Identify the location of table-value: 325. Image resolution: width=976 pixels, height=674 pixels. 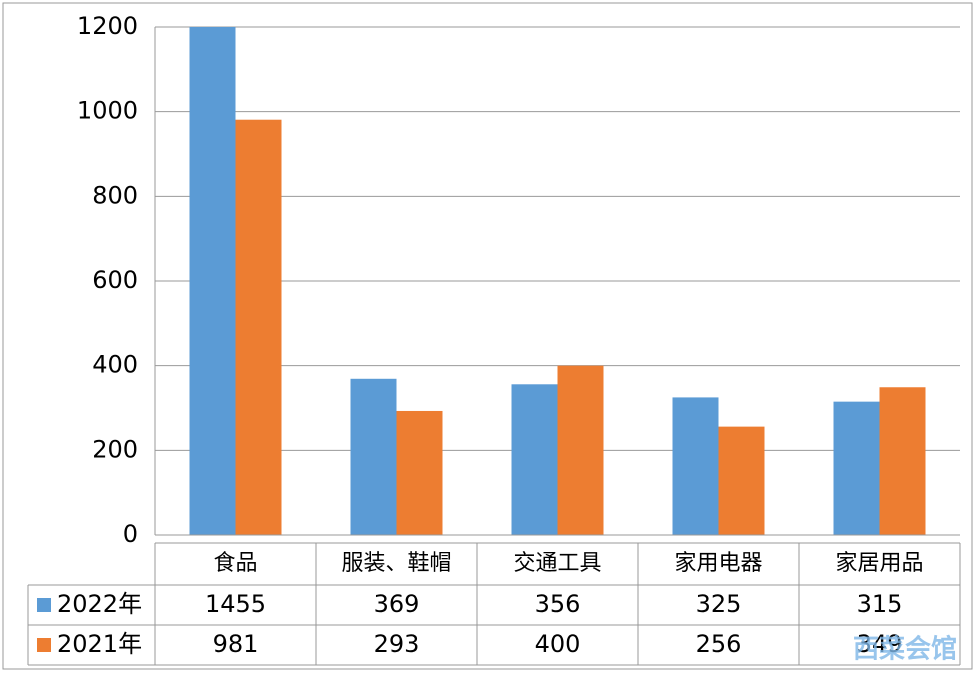
(719, 604).